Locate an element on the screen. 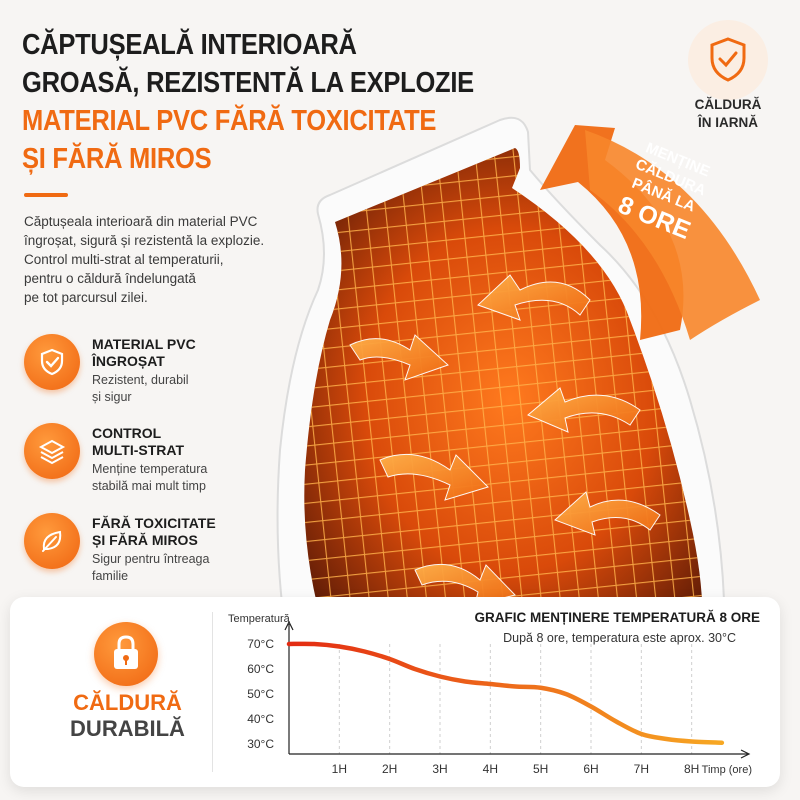  x-axis-title: Timp (ore) is located at coordinates (727, 770).